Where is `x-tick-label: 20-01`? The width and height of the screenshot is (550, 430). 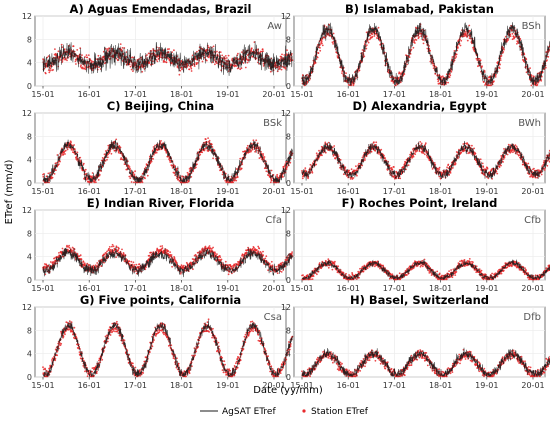
x-tick-label: 20-01 is located at coordinates (273, 288).